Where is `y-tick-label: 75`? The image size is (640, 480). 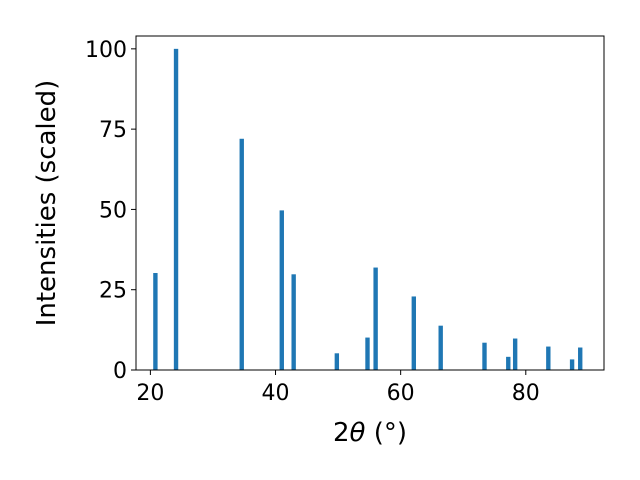 y-tick-label: 75 is located at coordinates (113, 130).